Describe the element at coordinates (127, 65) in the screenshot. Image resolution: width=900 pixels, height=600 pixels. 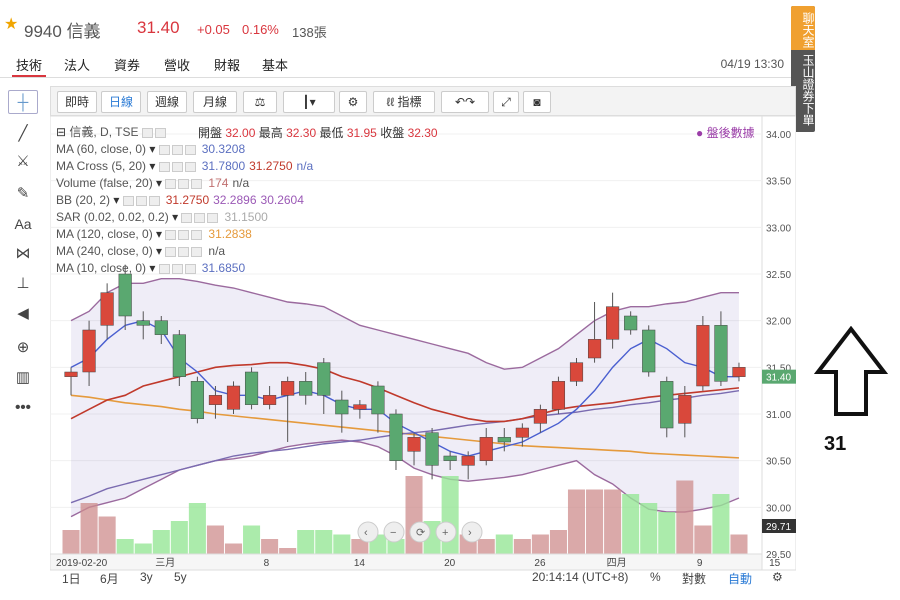
I see `tab-margin: 資券` at that location.